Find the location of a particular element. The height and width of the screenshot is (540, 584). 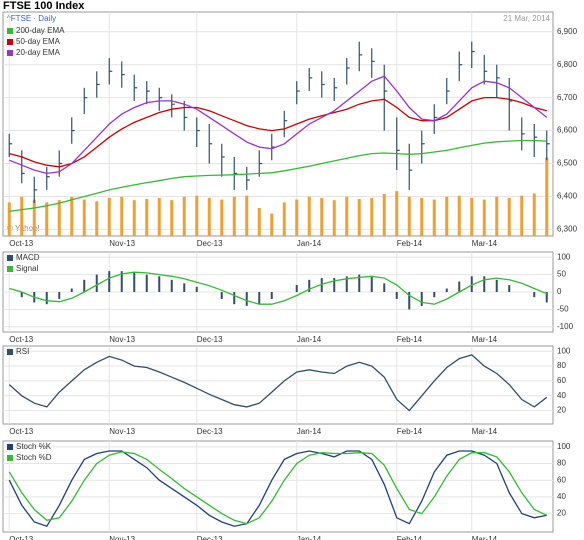

y-tick-label: 6,400 is located at coordinates (567, 196).